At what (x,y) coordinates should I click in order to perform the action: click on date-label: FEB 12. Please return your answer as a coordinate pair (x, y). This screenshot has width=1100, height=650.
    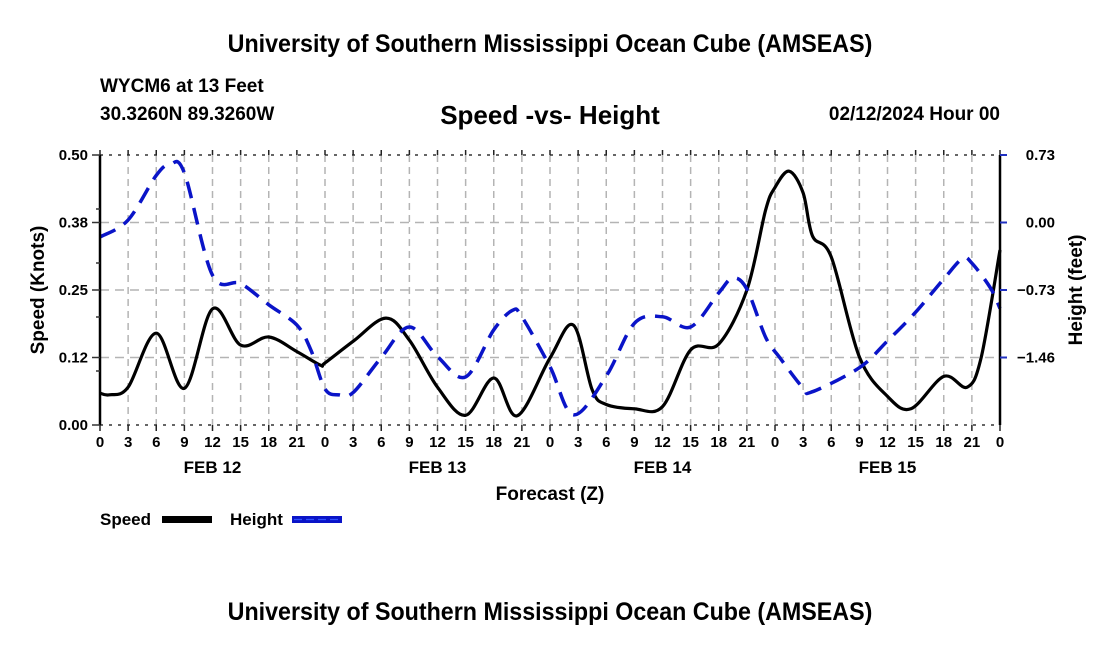
    Looking at the image, I should click on (213, 467).